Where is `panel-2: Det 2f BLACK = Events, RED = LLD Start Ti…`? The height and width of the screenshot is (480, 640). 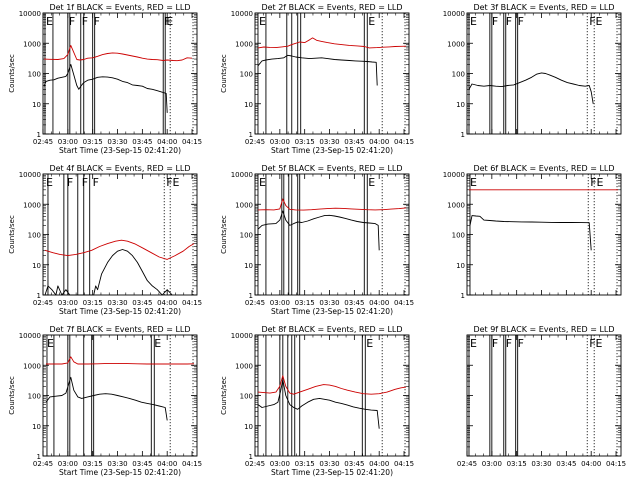 panel-2: Det 2f BLACK = Events, RED = LLD Start Ti… is located at coordinates (317, 79).